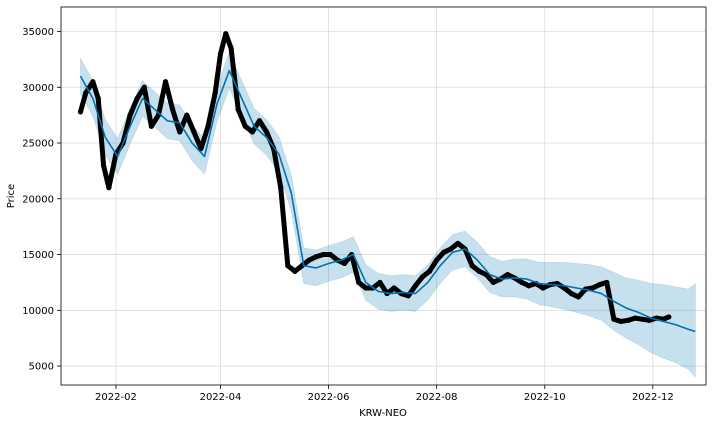  I want to click on y-axis-label: Price, so click(11, 196).